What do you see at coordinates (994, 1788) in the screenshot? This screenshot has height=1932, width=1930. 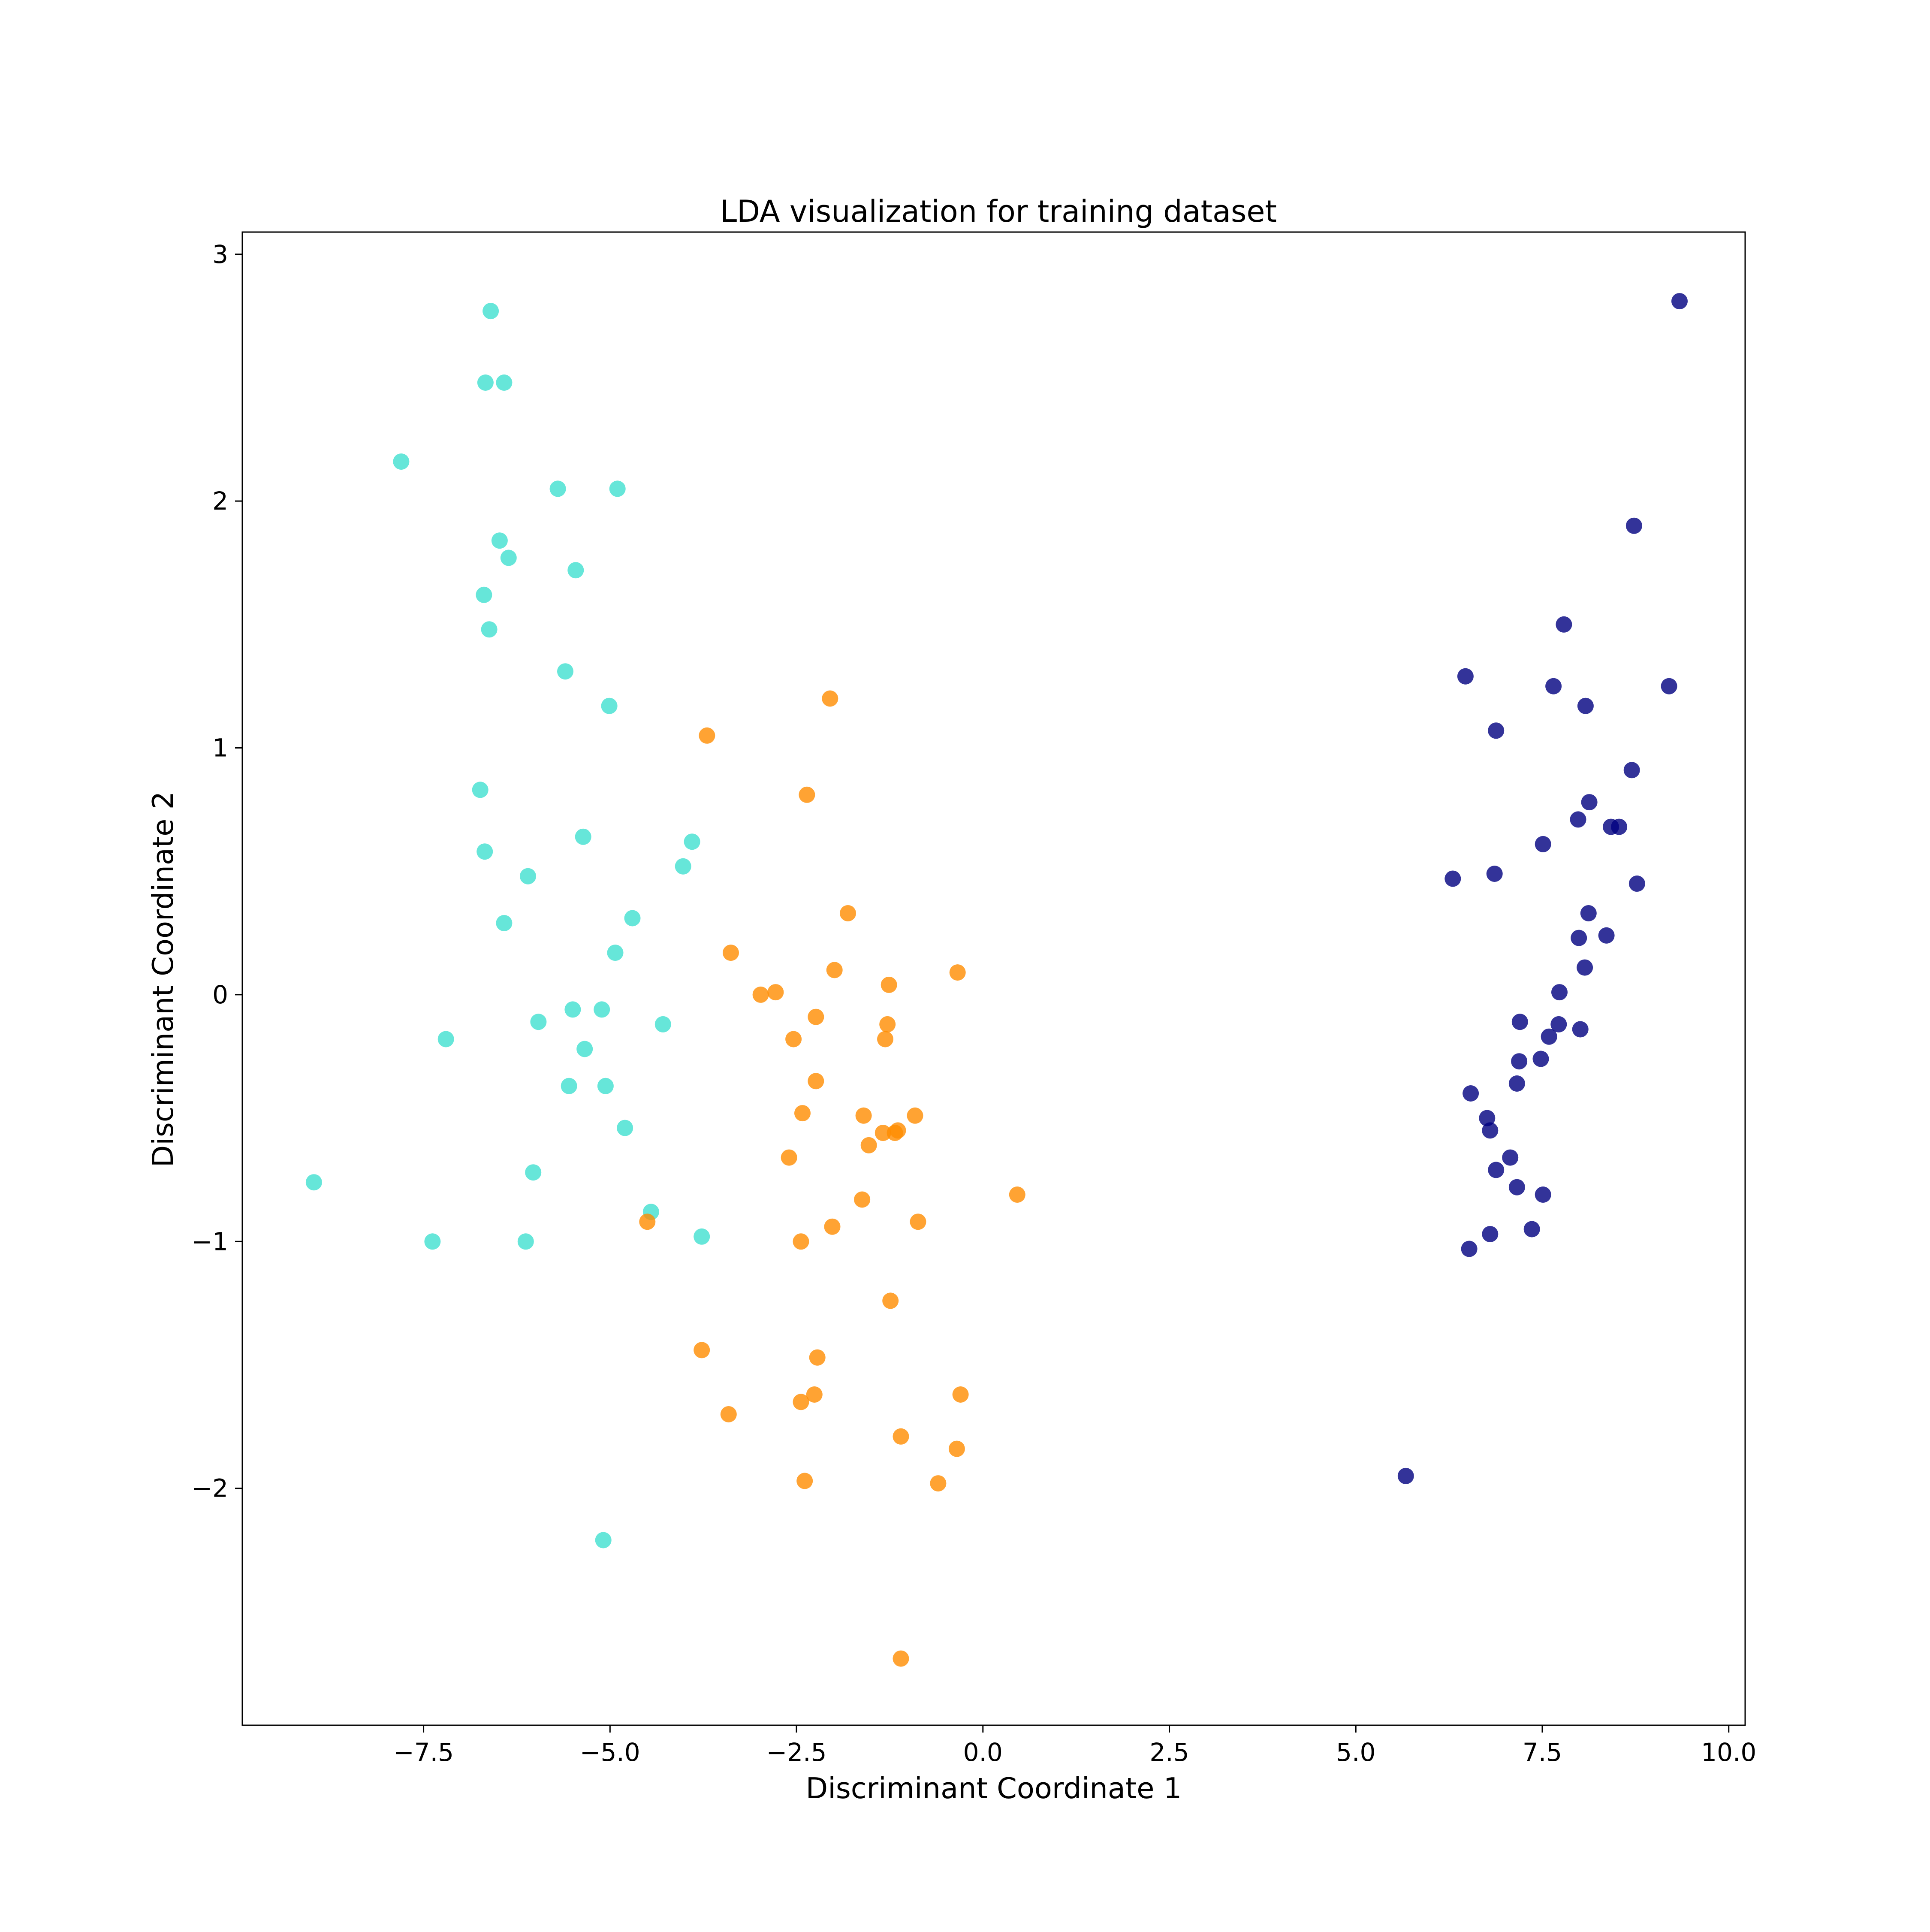 I see `x-axis-label: Discriminant Coordinate 1` at bounding box center [994, 1788].